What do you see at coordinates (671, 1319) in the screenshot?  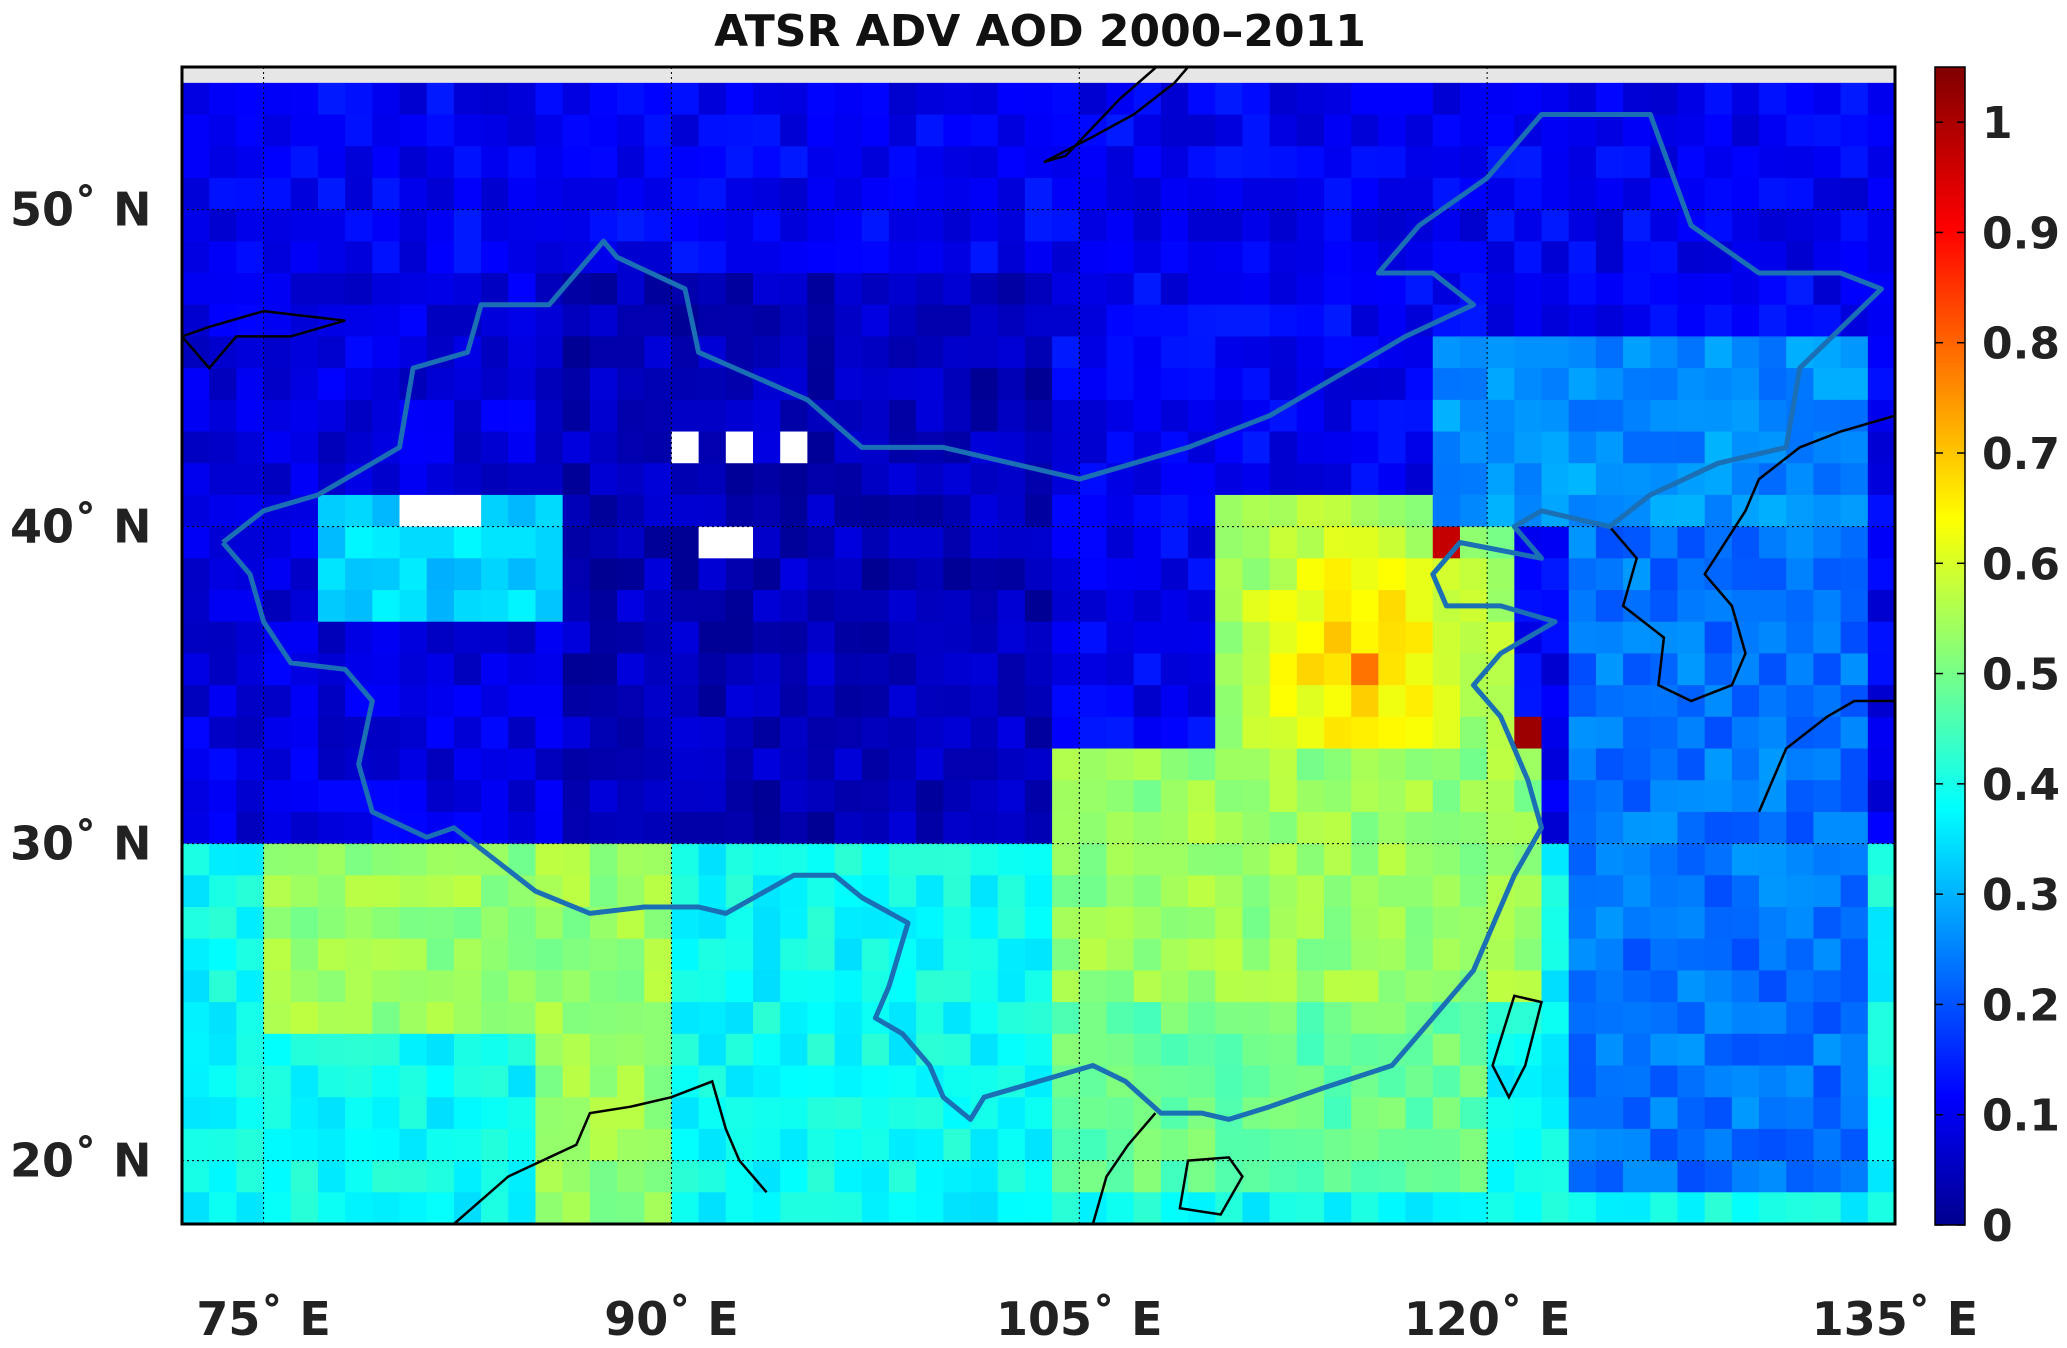 I see `lon-tick-label: 90˚ E` at bounding box center [671, 1319].